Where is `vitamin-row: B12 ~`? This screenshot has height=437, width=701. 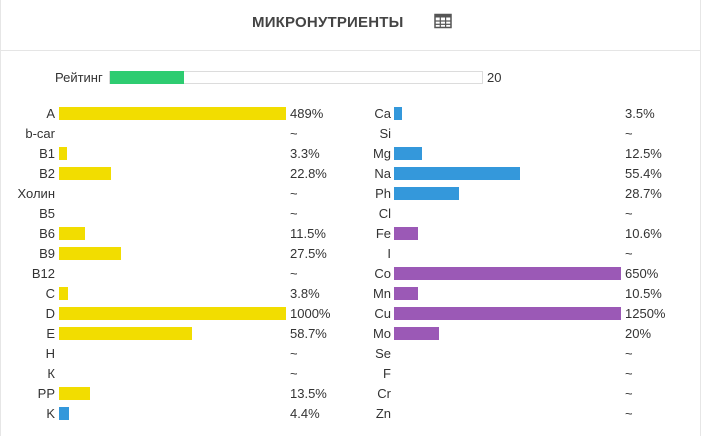 vitamin-row: B12 ~ is located at coordinates (350, 273).